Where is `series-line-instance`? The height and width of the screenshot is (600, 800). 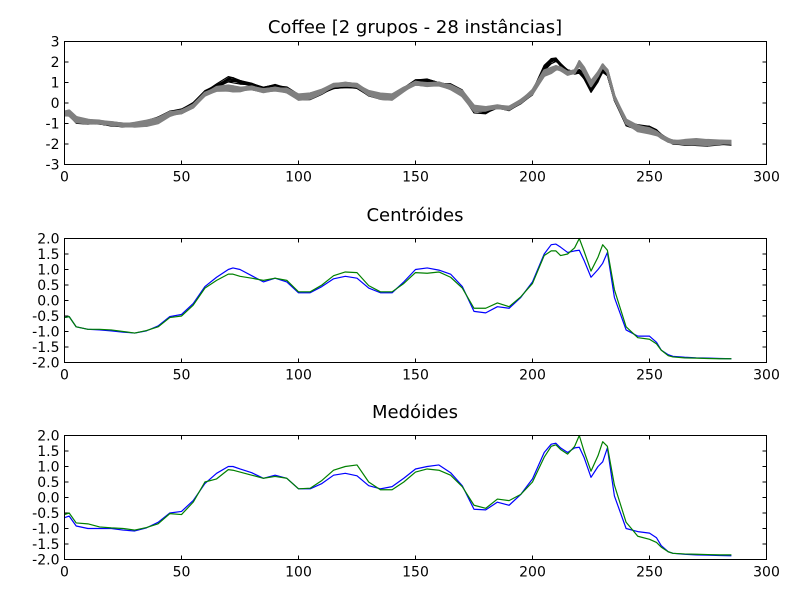 series-line-instance is located at coordinates (398, 102).